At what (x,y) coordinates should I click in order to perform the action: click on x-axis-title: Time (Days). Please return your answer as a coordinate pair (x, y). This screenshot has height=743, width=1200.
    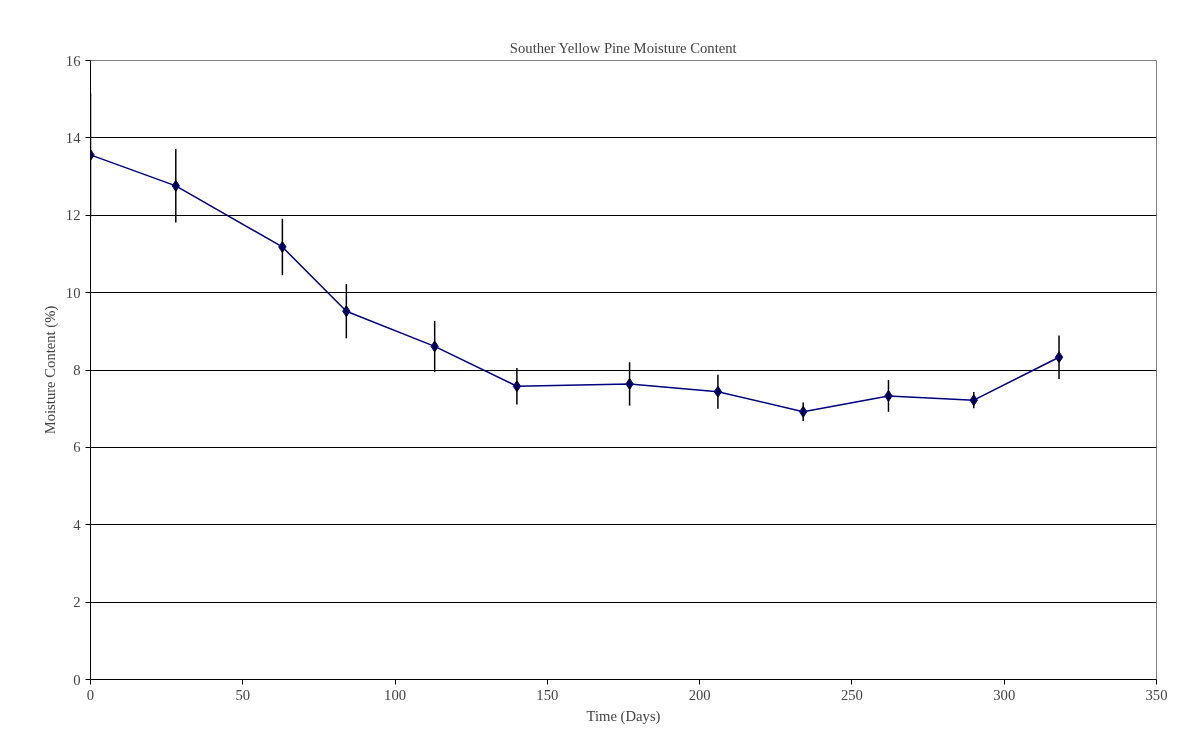
    Looking at the image, I should click on (623, 716).